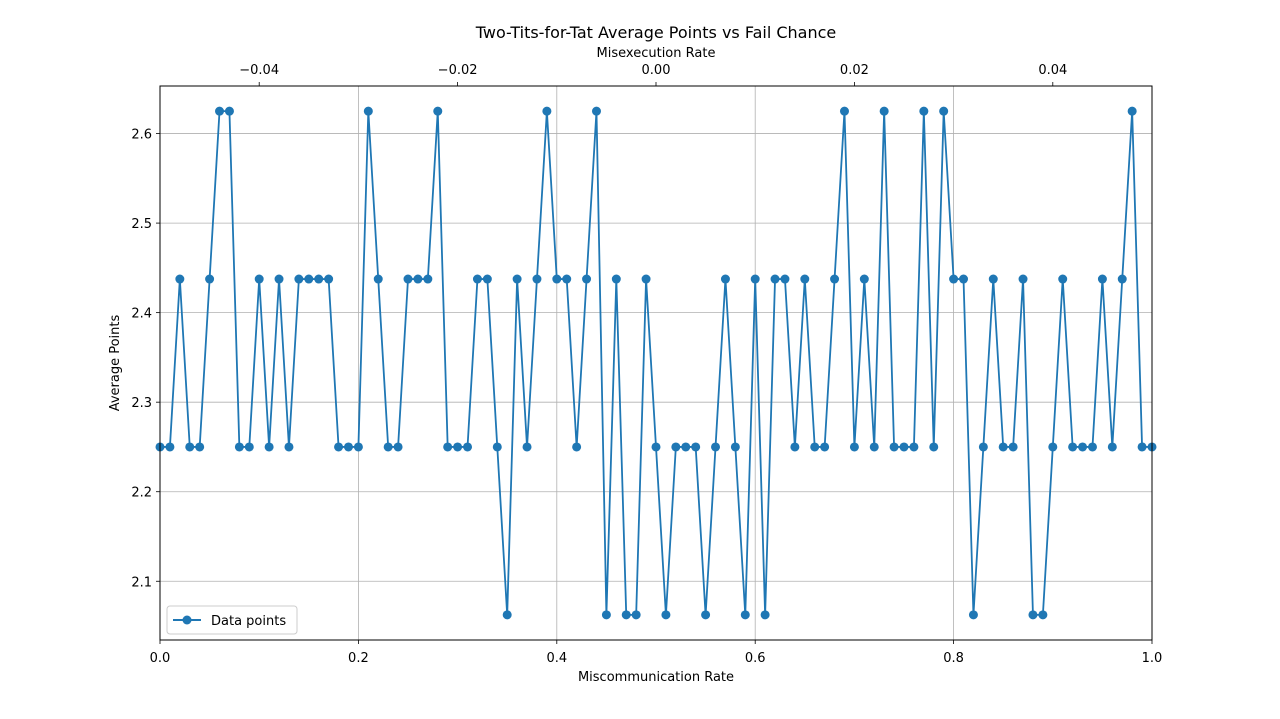  Describe the element at coordinates (854, 70) in the screenshot. I see `top-x-tick-label: 0.02` at that location.